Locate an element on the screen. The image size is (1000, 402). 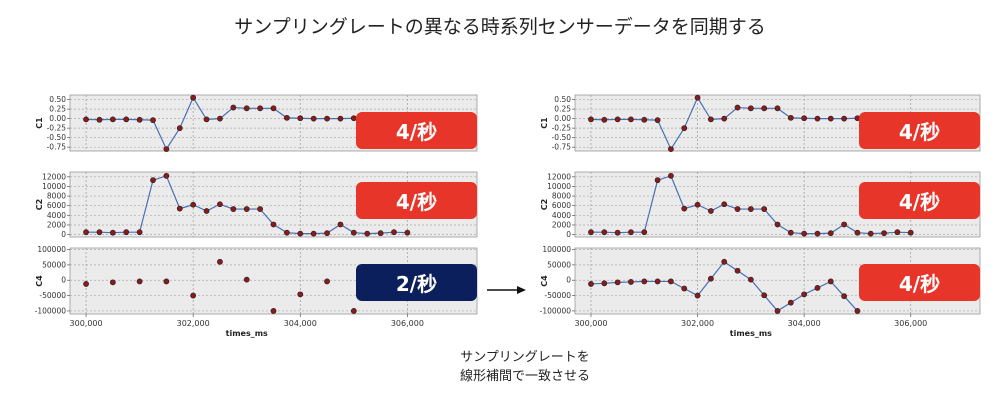
y-tick-label: -0.25 is located at coordinates (562, 128).